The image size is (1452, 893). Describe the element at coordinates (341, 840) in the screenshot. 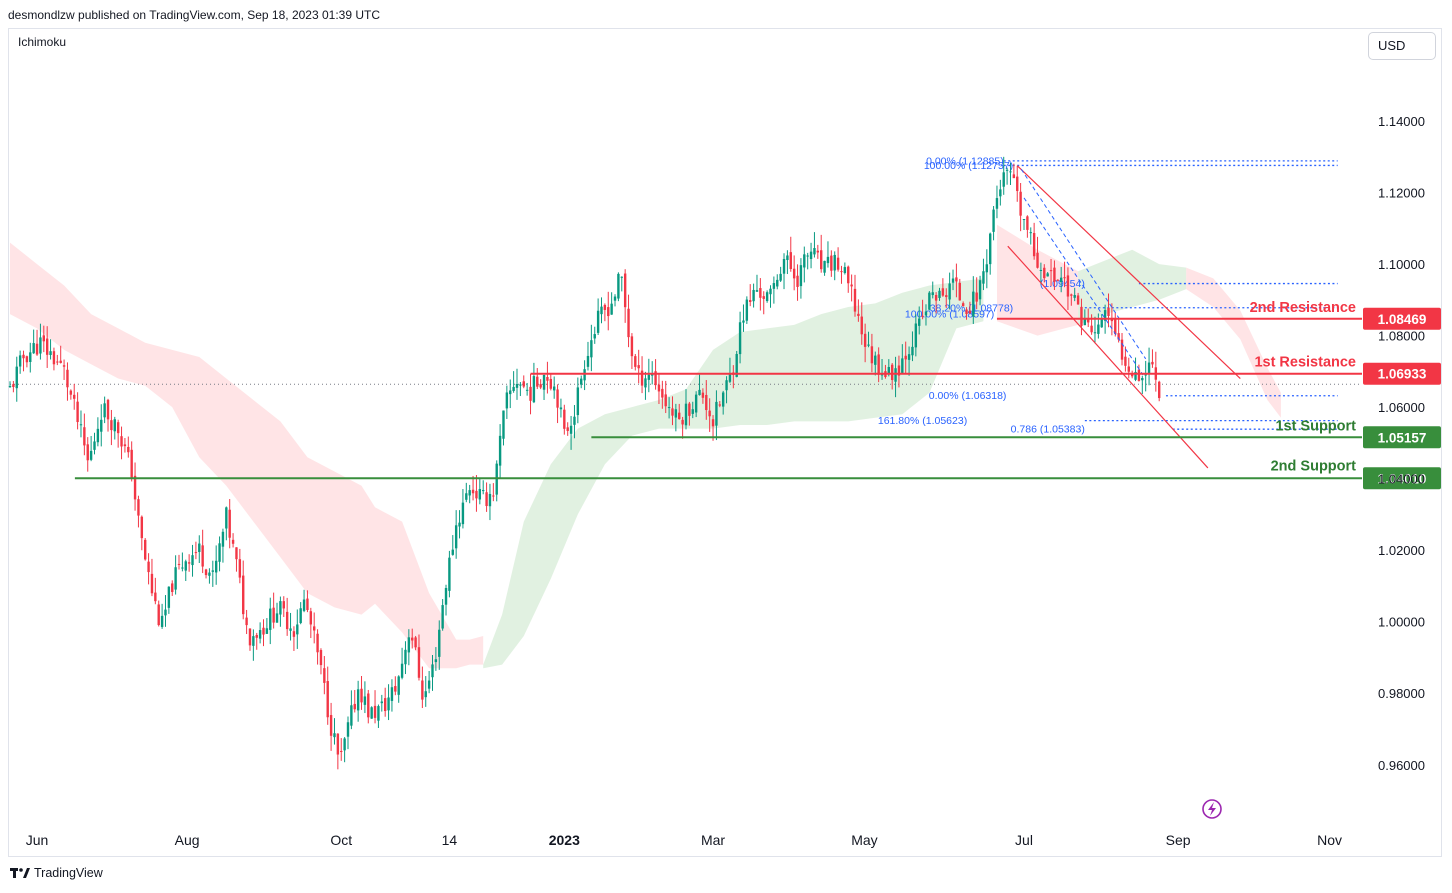

I see `x-tick-label: Oct` at that location.